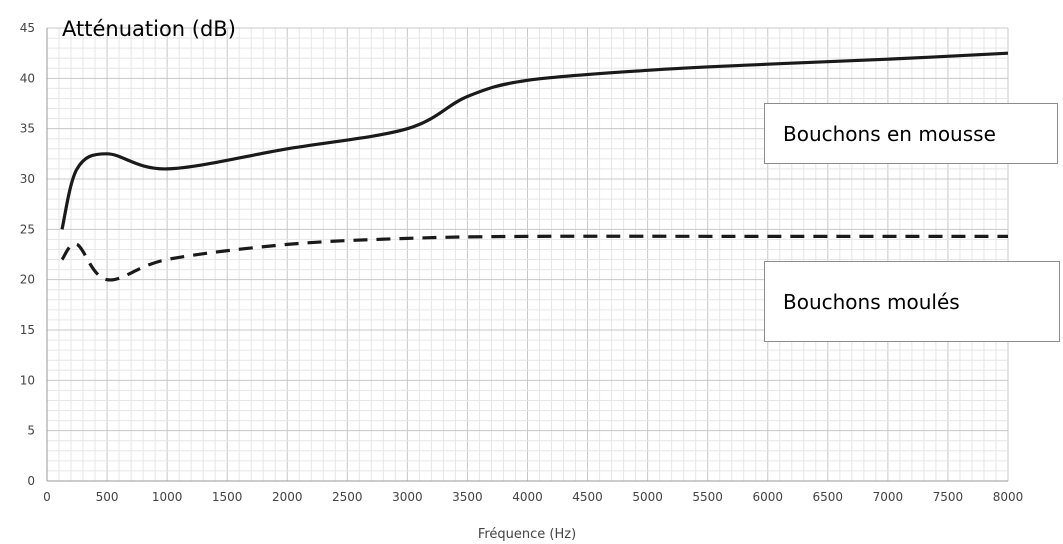 This screenshot has height=544, width=1063. Describe the element at coordinates (27, 254) in the screenshot. I see `y-tick-labels: 0 5 10 15 20 25 30 35 40 45` at that location.